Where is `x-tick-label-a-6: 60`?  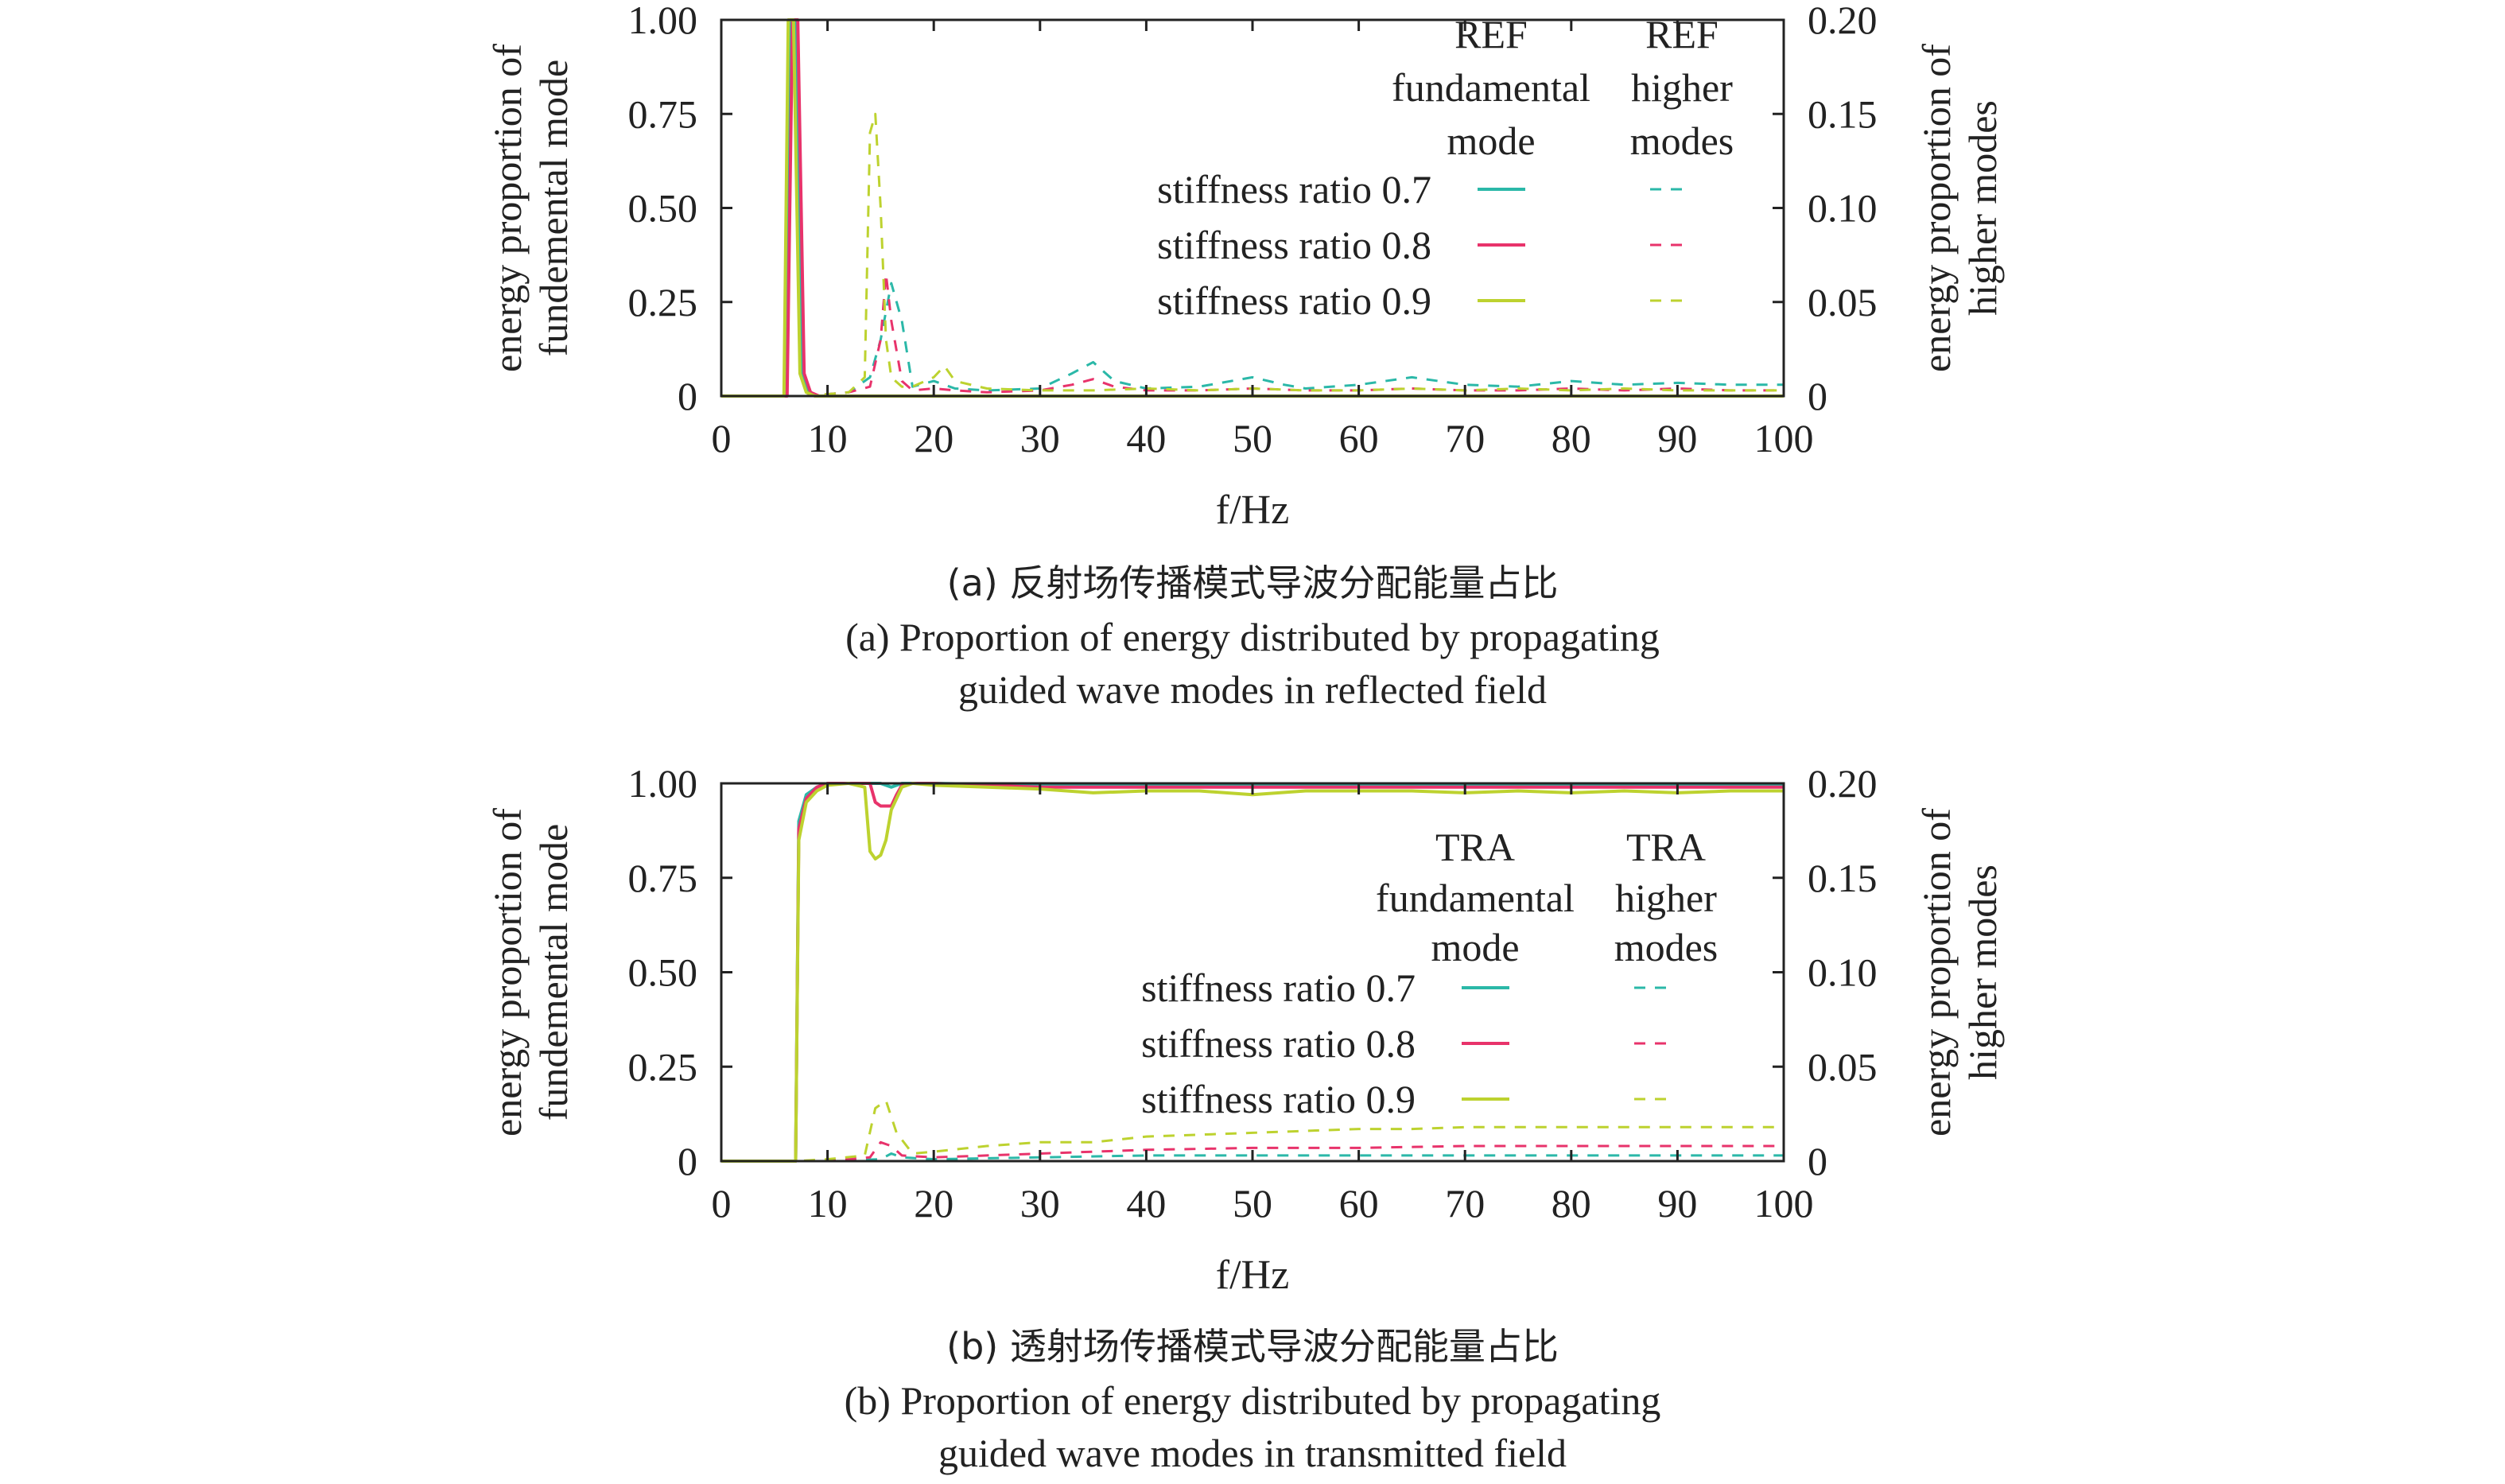
x-tick-label-a-6: 60 is located at coordinates (1359, 438).